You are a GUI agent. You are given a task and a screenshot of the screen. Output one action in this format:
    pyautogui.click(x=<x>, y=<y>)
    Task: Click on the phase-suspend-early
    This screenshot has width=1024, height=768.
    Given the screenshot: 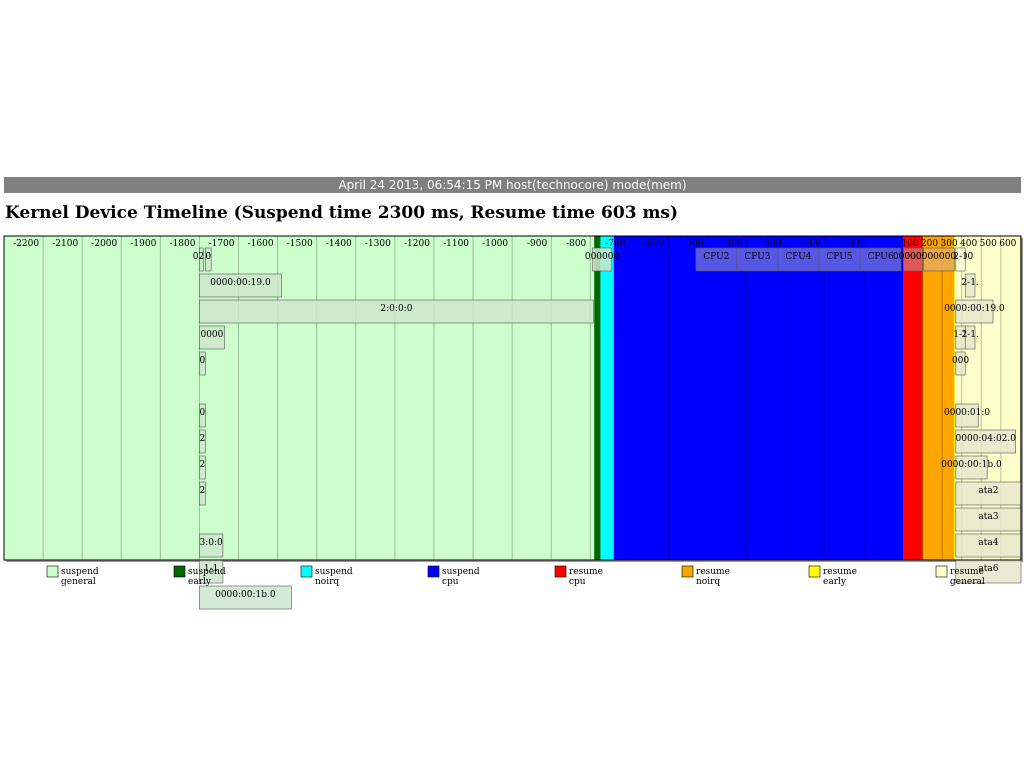 What is the action you would take?
    pyautogui.click(x=597, y=398)
    